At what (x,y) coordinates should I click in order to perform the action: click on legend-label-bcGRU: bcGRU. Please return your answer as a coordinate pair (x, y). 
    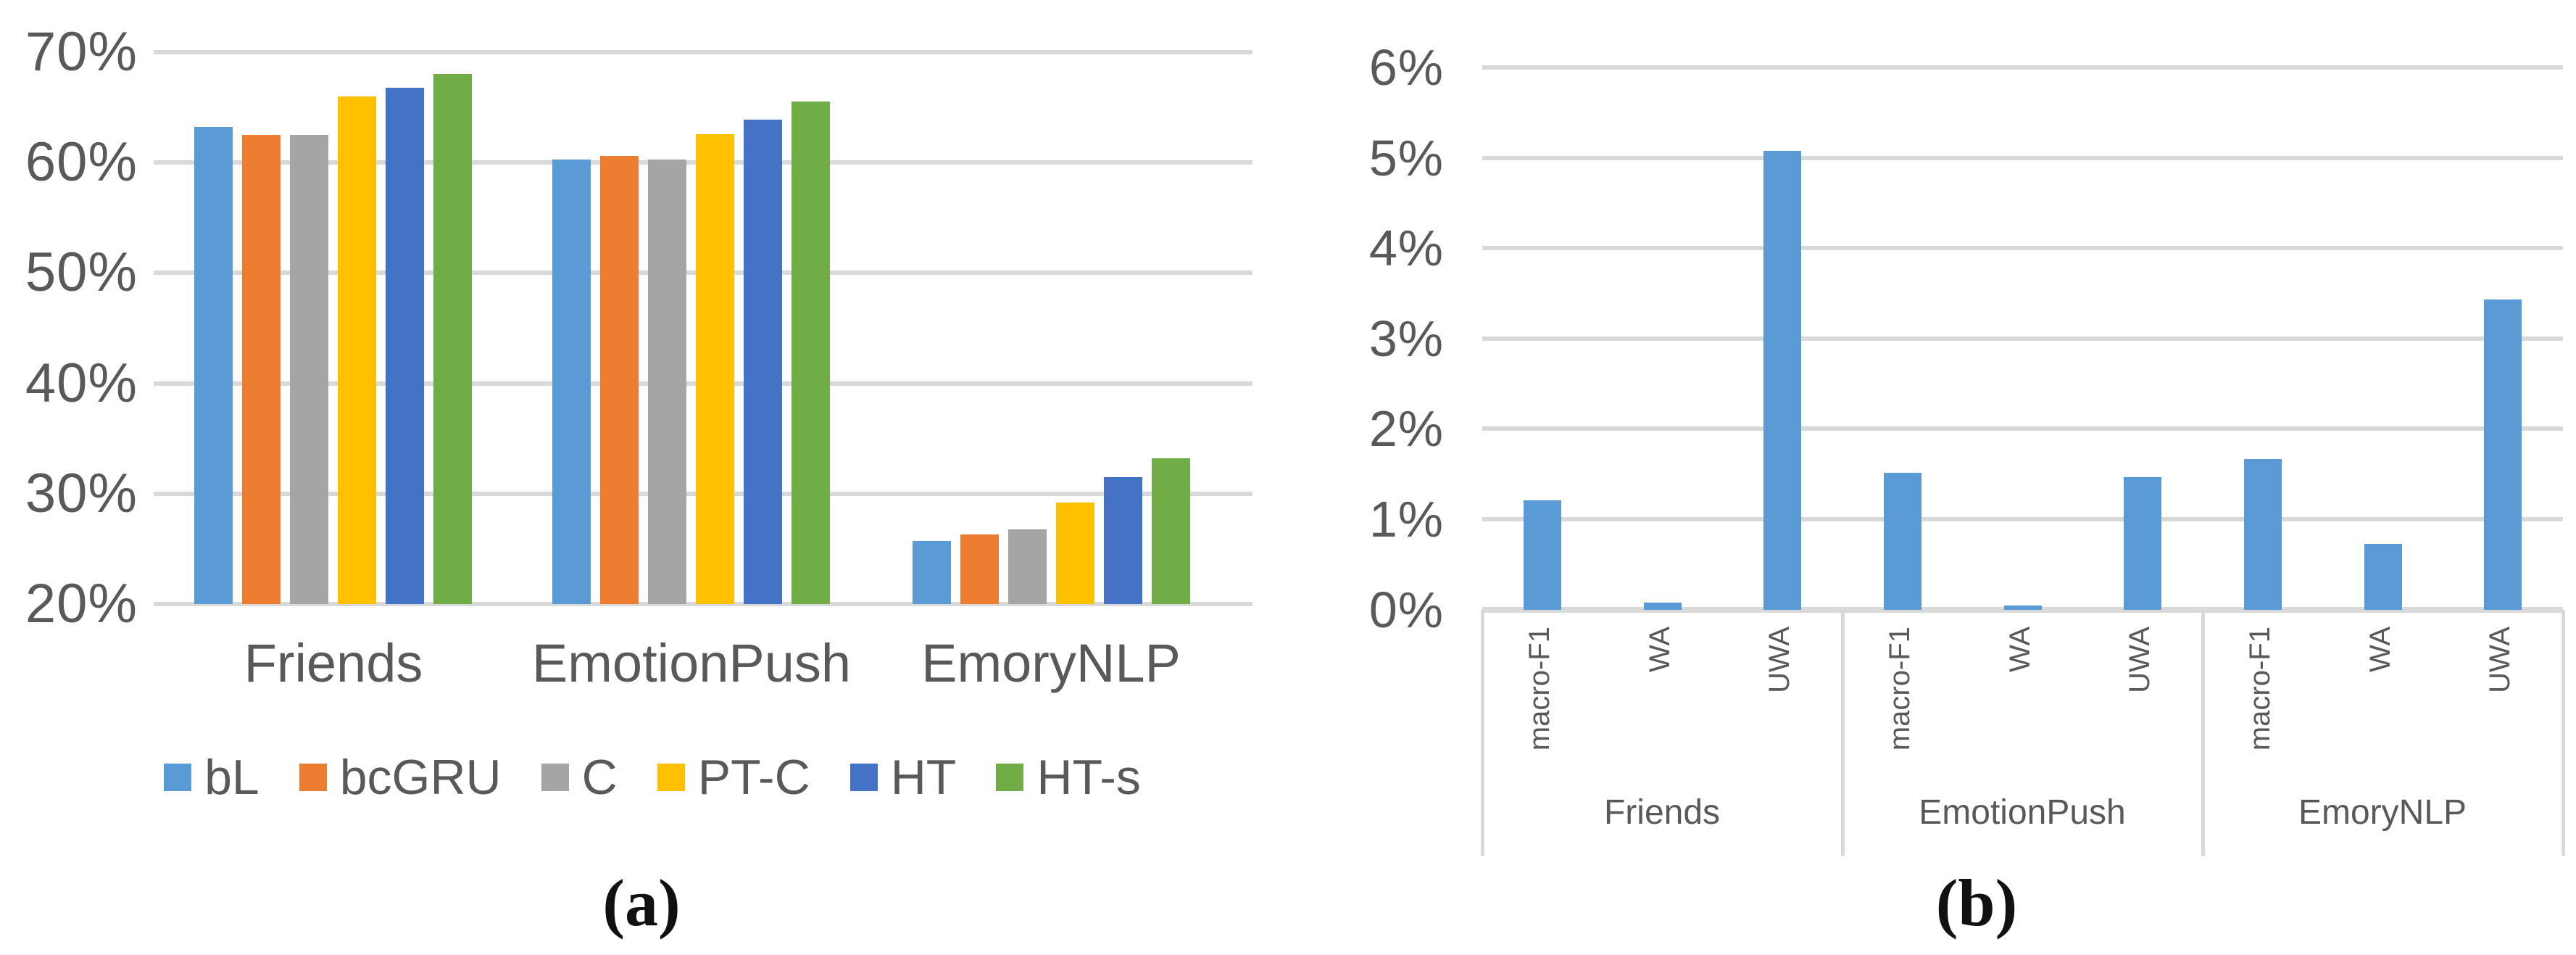
    Looking at the image, I should click on (420, 777).